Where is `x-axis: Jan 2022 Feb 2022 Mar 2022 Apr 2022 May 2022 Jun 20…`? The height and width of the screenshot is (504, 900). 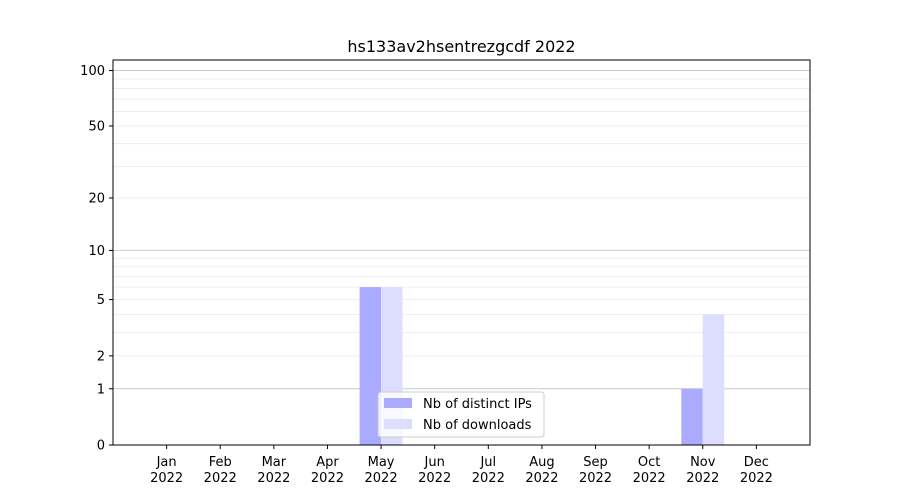 x-axis: Jan 2022 Feb 2022 Mar 2022 Apr 2022 May 2022 Jun 20… is located at coordinates (461, 465).